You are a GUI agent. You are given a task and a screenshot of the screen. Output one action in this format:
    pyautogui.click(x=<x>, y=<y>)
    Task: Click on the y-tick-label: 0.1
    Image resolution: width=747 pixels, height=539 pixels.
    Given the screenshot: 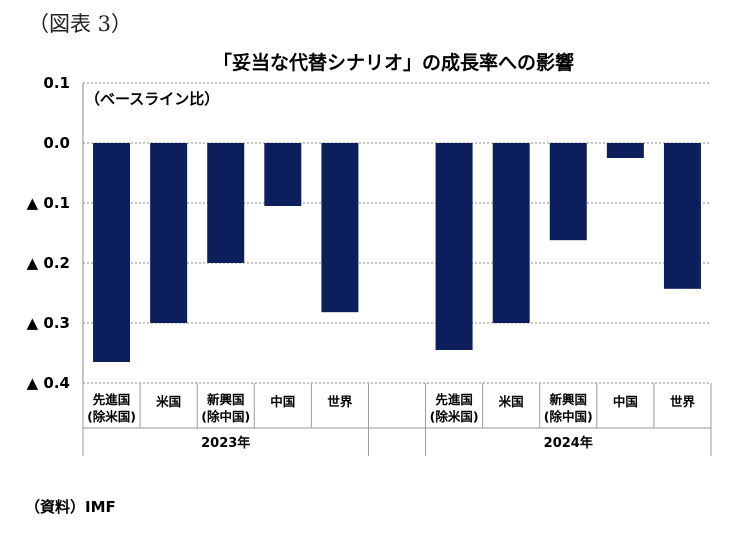 What is the action you would take?
    pyautogui.click(x=56, y=83)
    